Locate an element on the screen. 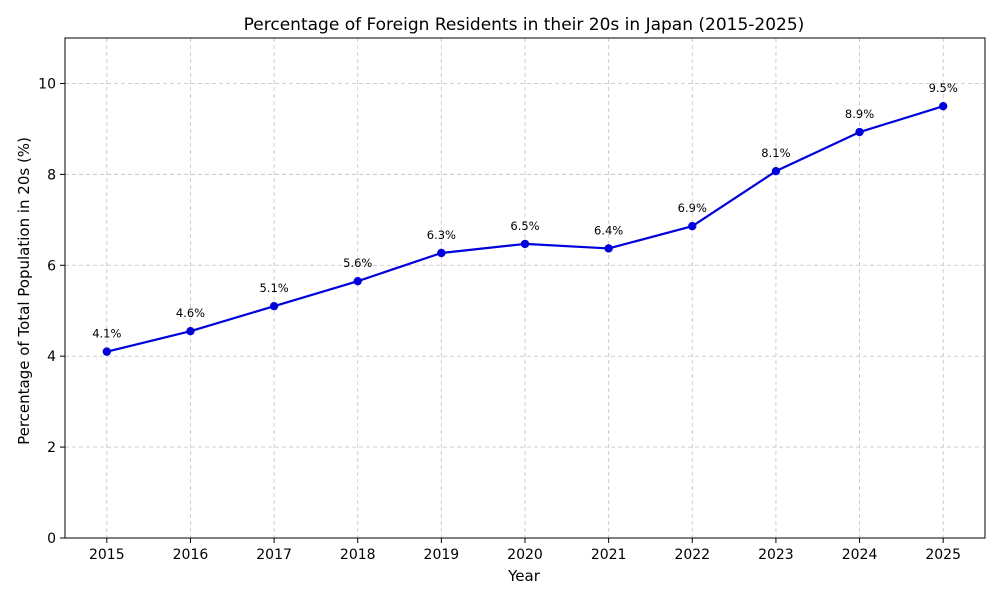 Image resolution: width=1000 pixels, height=600 pixels. x-axis-title: Year is located at coordinates (524, 576).